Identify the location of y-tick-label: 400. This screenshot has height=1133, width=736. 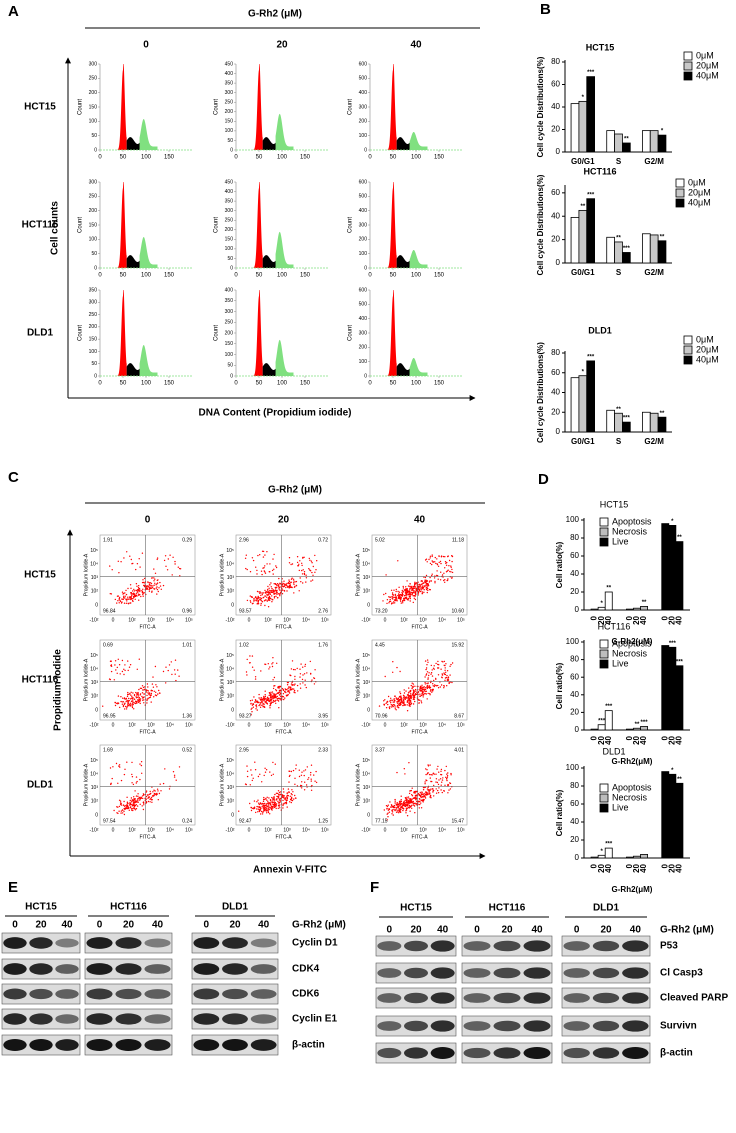
(363, 93).